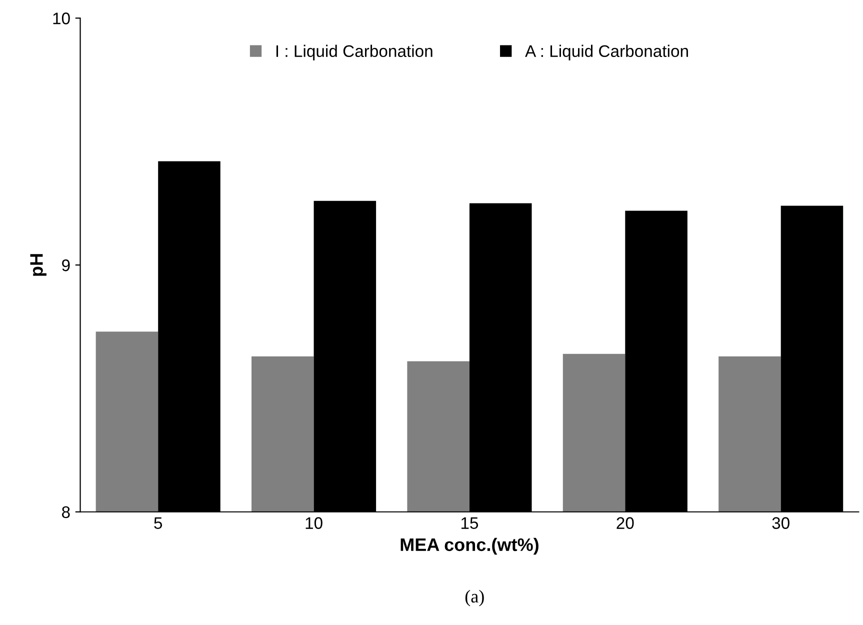  Describe the element at coordinates (66, 265) in the screenshot. I see `y-tick-label: 9` at that location.